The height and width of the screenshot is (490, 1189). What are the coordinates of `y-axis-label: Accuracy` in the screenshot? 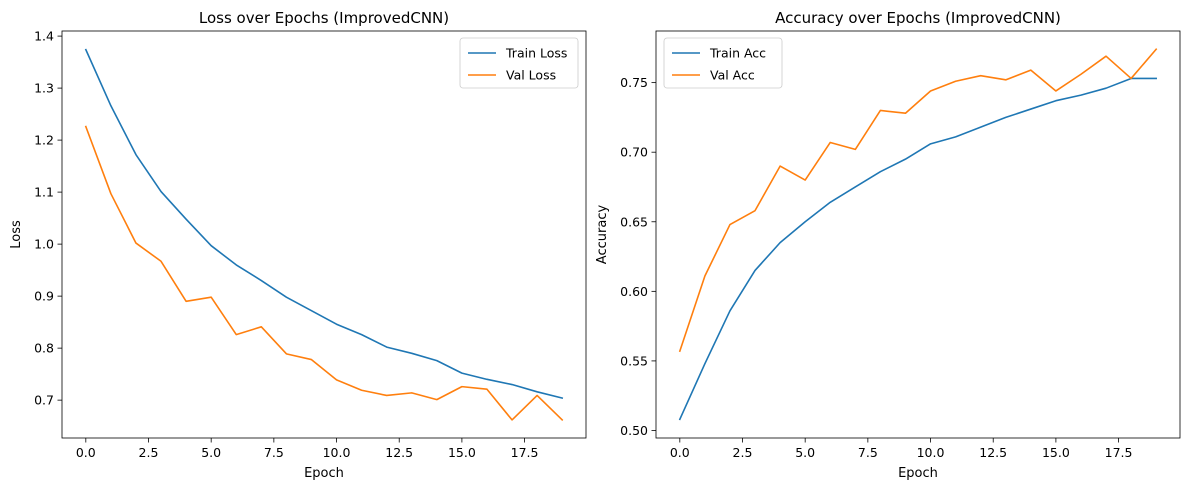 It's located at (602, 235).